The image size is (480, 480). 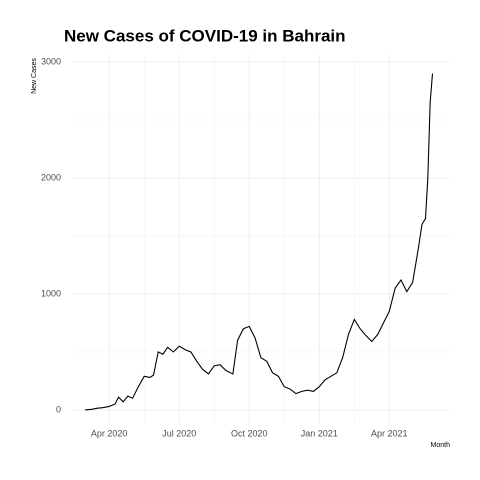 I want to click on y-axis-label: New Cases, so click(x=34, y=76).